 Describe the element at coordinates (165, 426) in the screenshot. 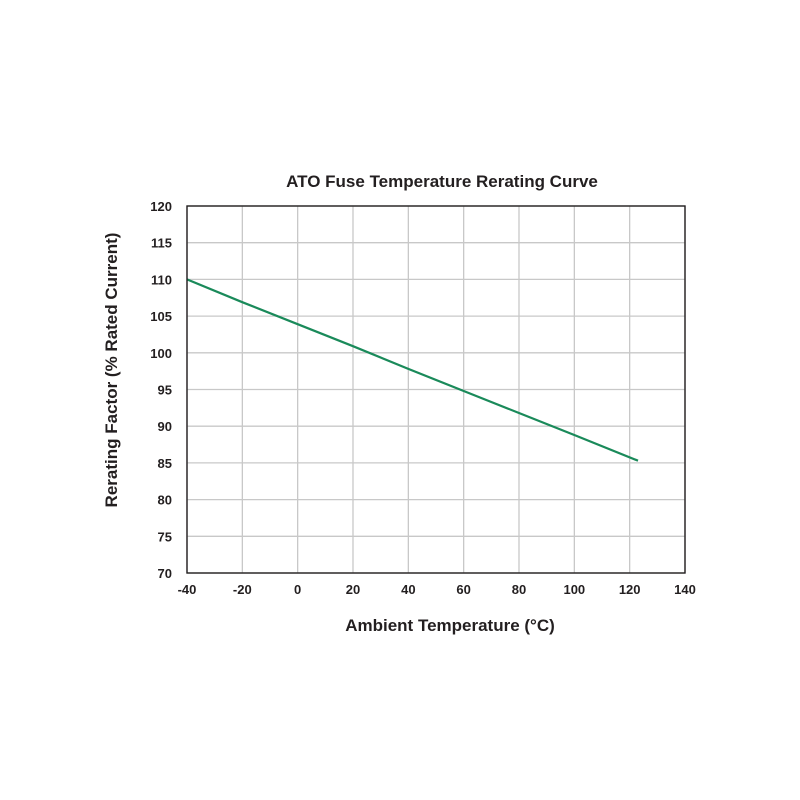

I see `y-tick-label: 90` at that location.